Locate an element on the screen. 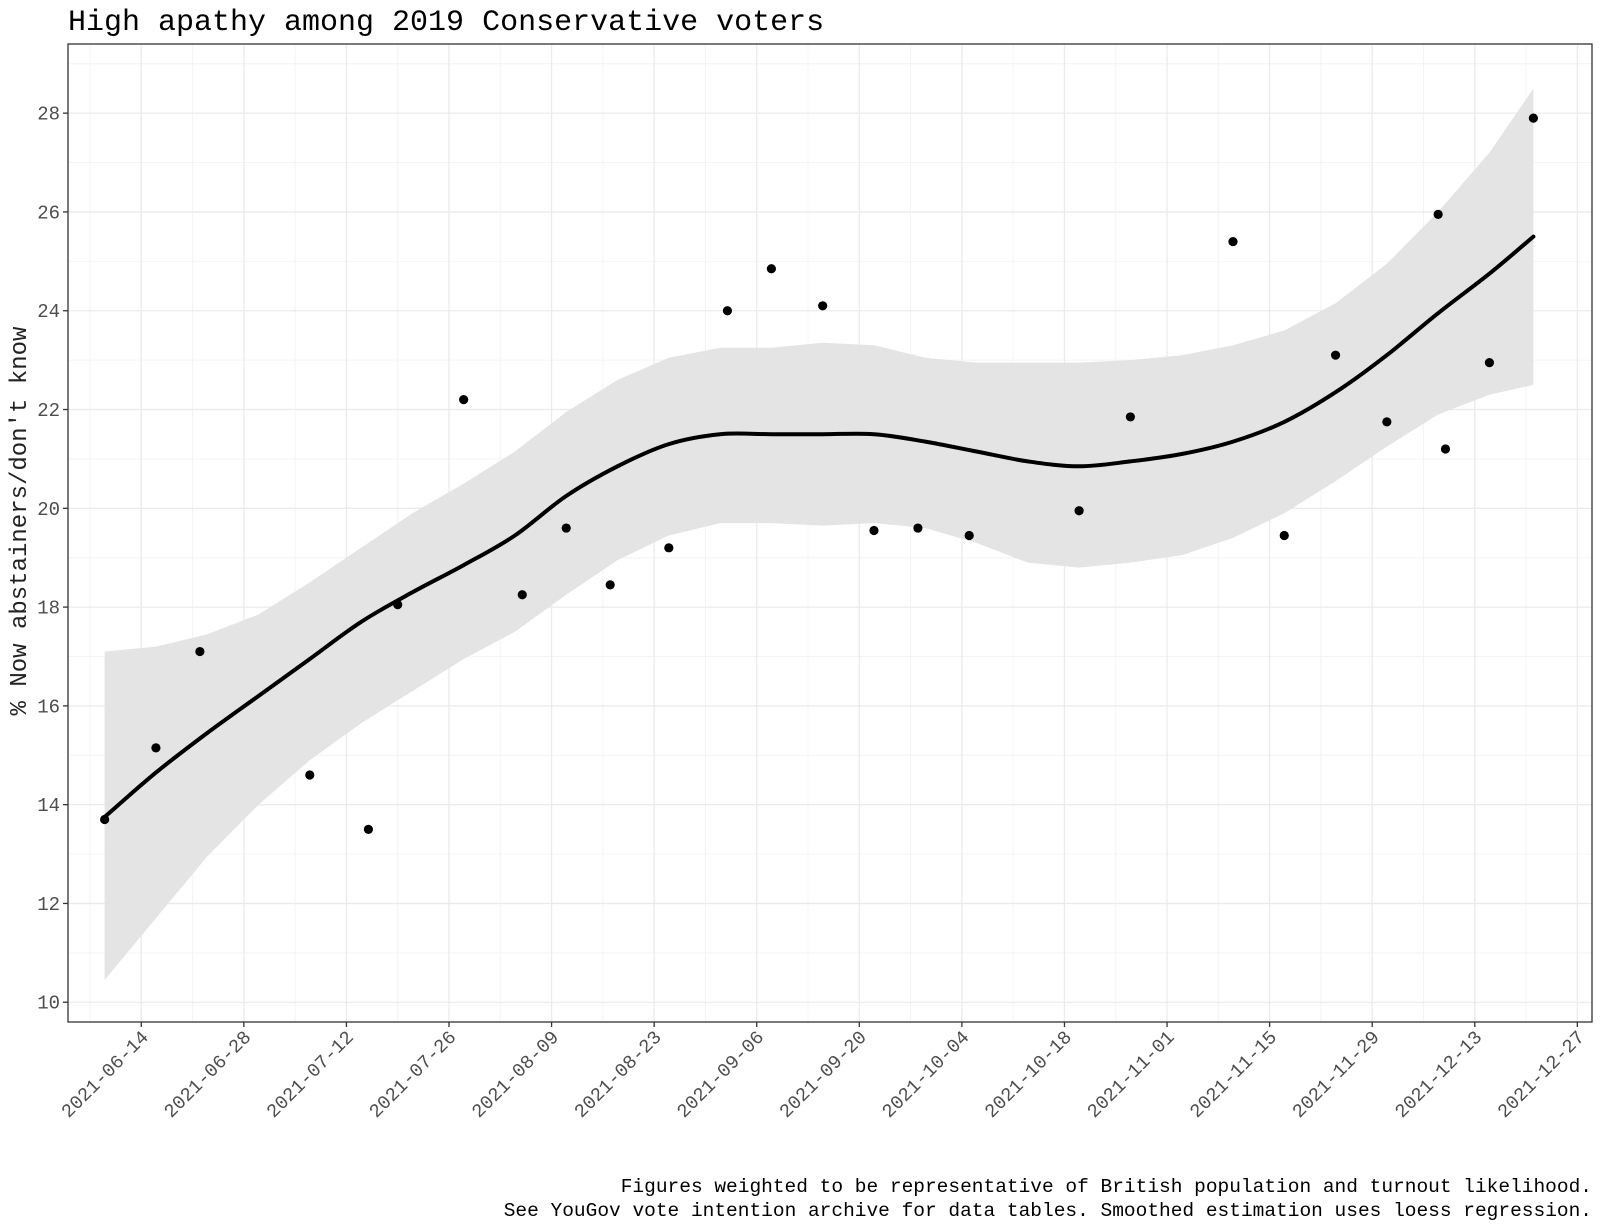 This screenshot has height=1224, width=1600. x-tick-label: 2021-12-27 is located at coordinates (1541, 1075).